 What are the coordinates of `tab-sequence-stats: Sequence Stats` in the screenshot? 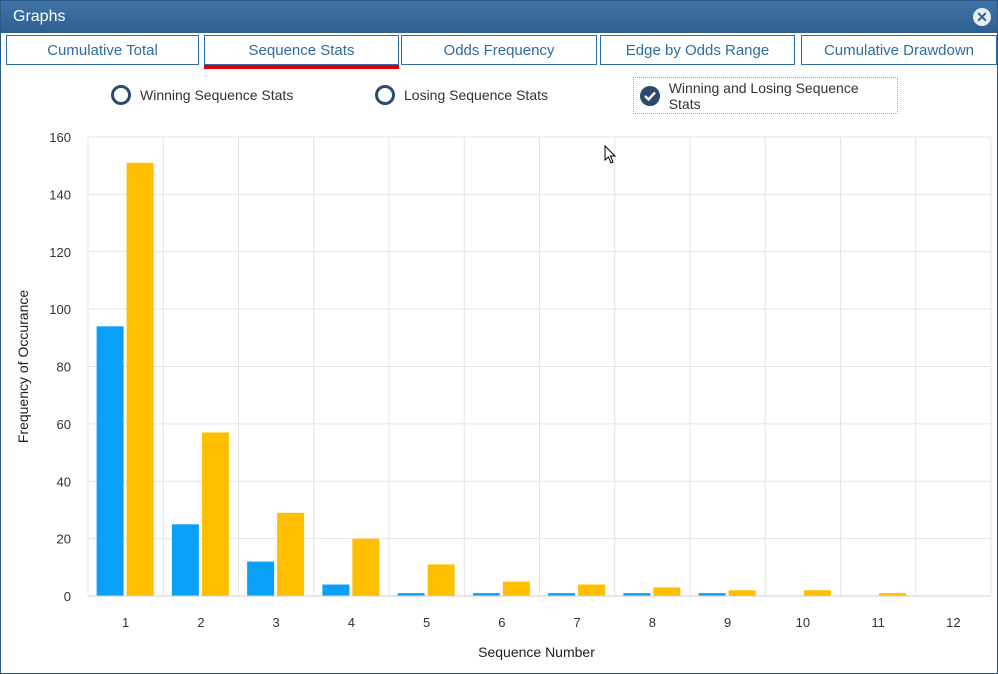 It's located at (301, 50).